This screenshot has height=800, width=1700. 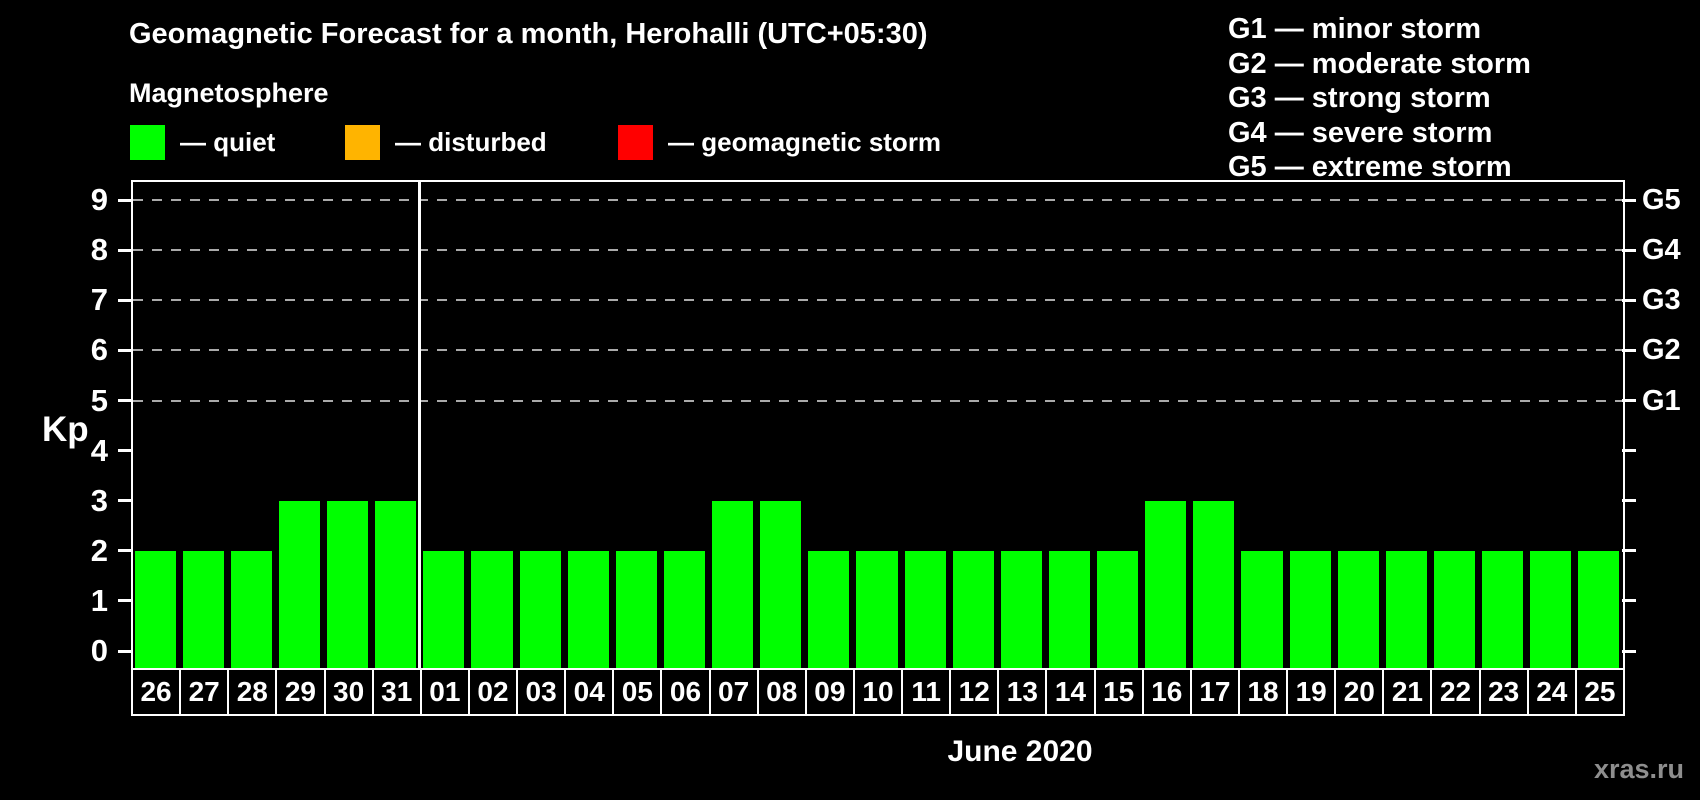 I want to click on day-label-27: 27, so click(x=203, y=692).